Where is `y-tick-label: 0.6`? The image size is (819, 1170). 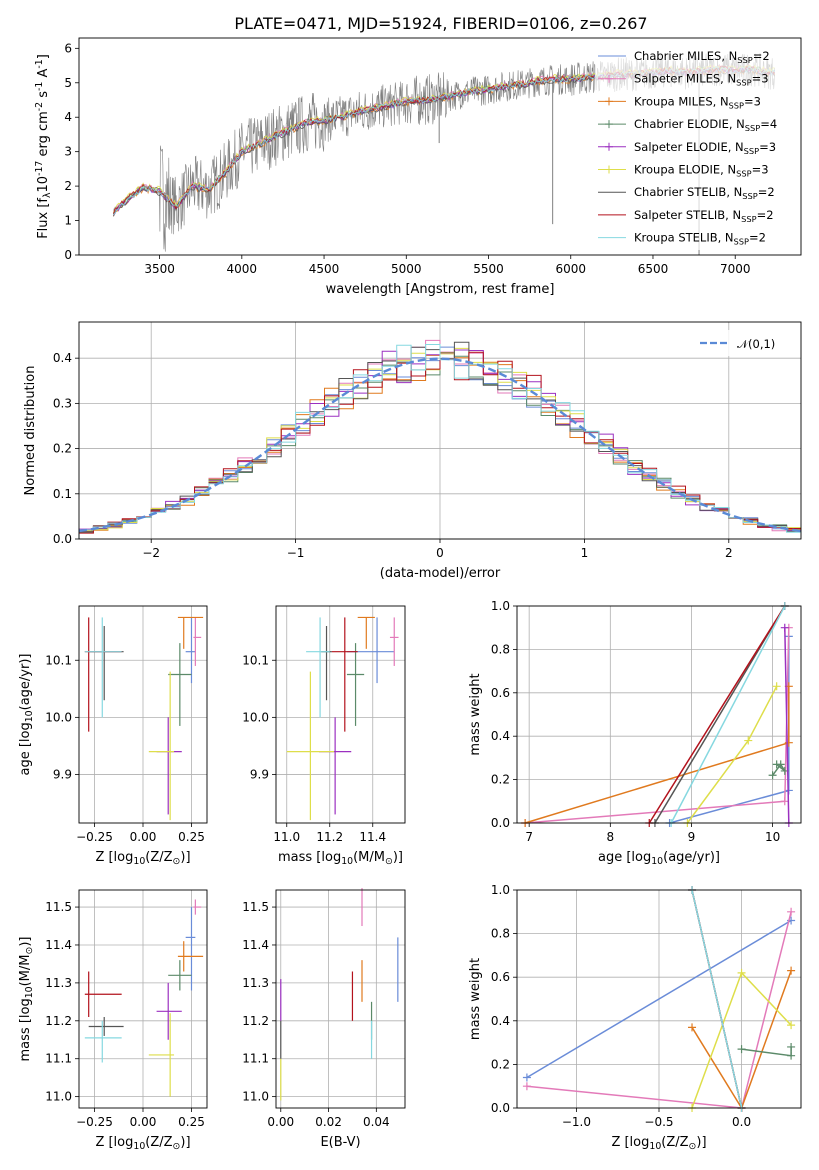 y-tick-label: 0.6 is located at coordinates (500, 693).